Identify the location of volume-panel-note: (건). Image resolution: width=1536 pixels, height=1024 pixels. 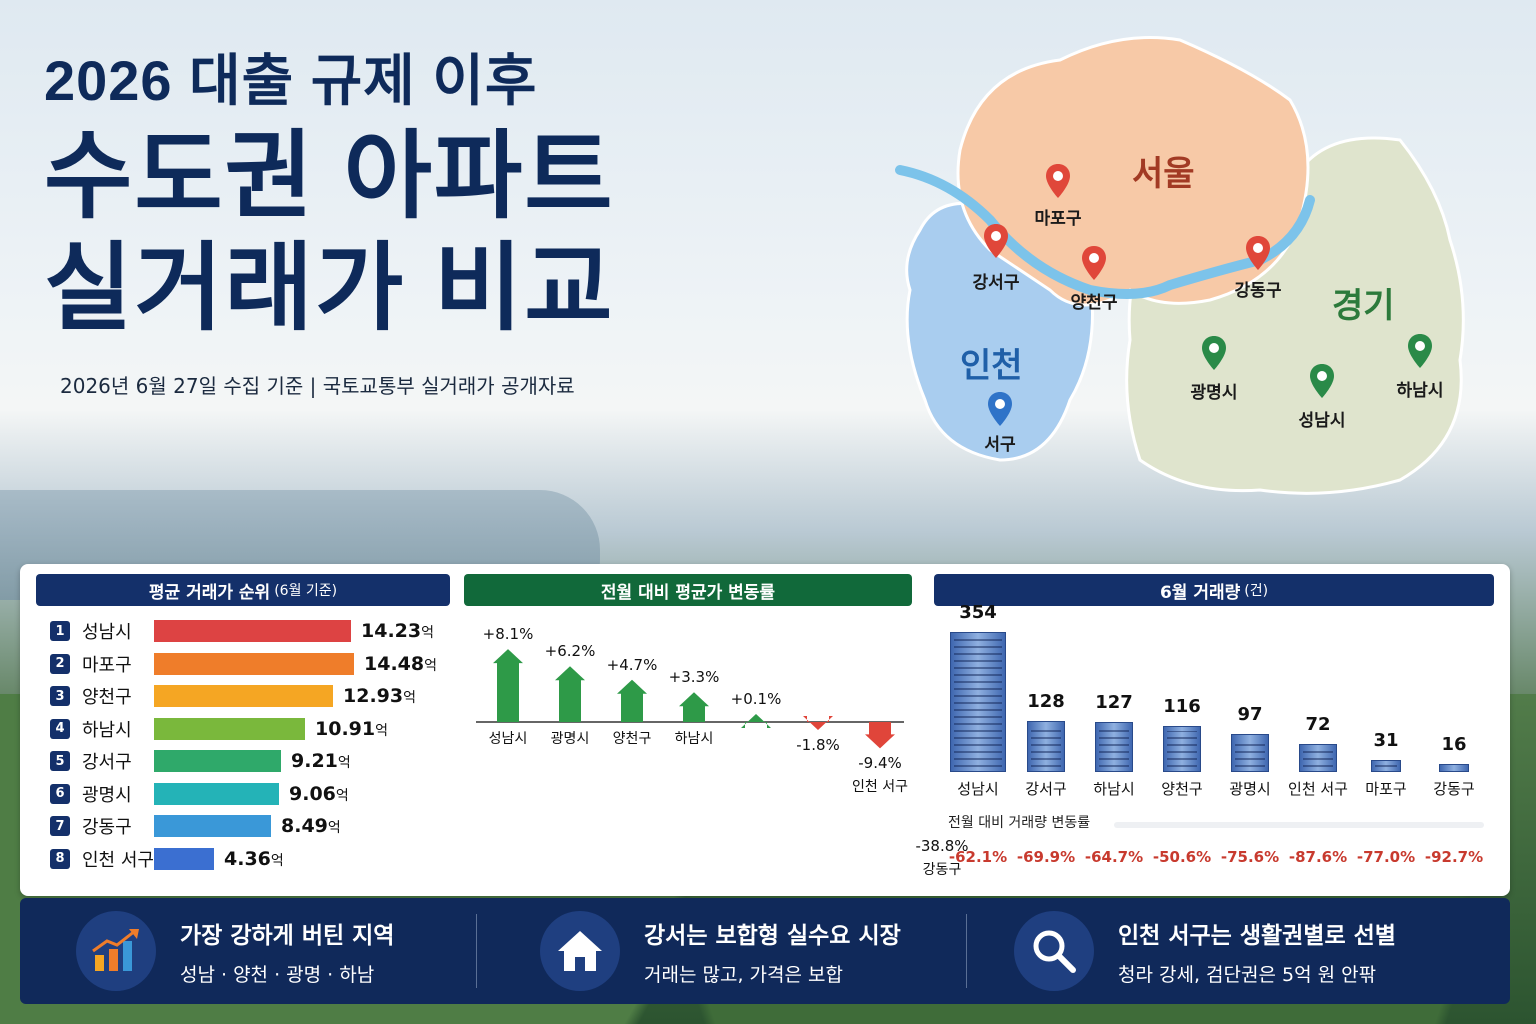
(1256, 591).